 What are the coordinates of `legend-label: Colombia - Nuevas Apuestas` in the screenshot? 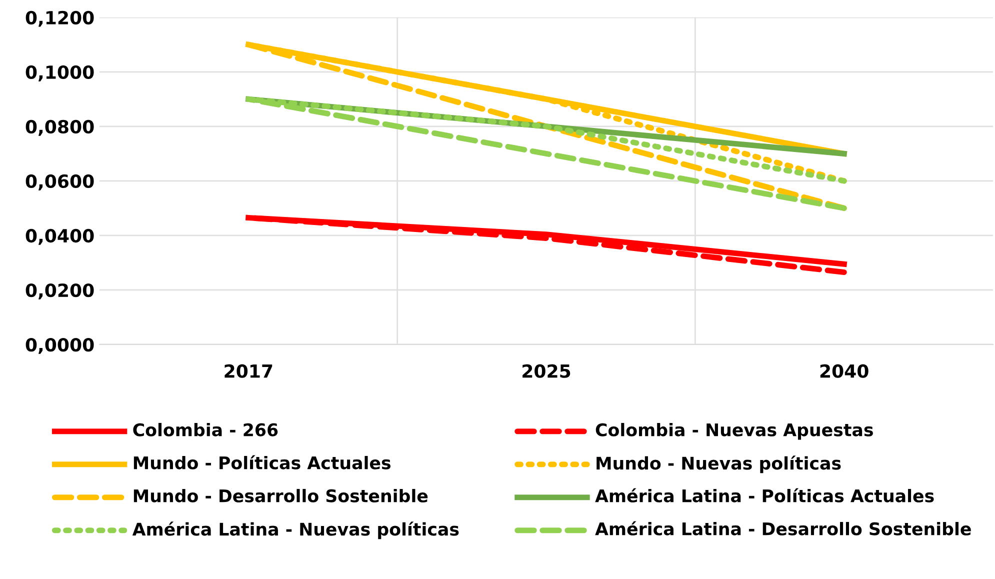 It's located at (734, 431).